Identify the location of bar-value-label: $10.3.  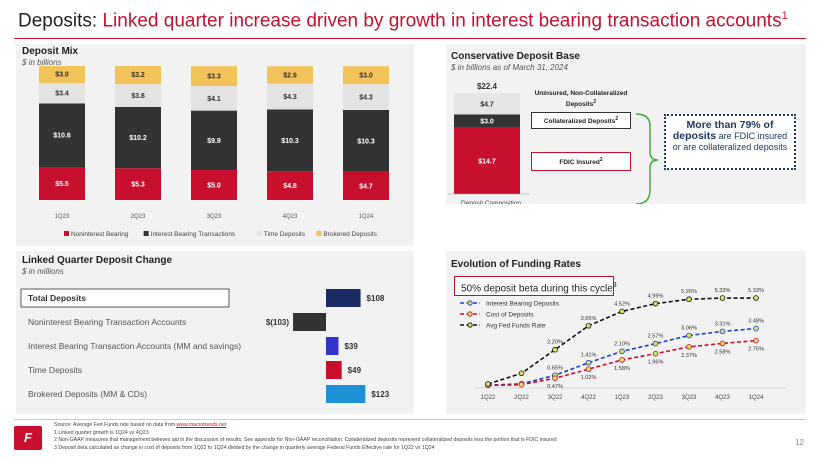
(290, 141).